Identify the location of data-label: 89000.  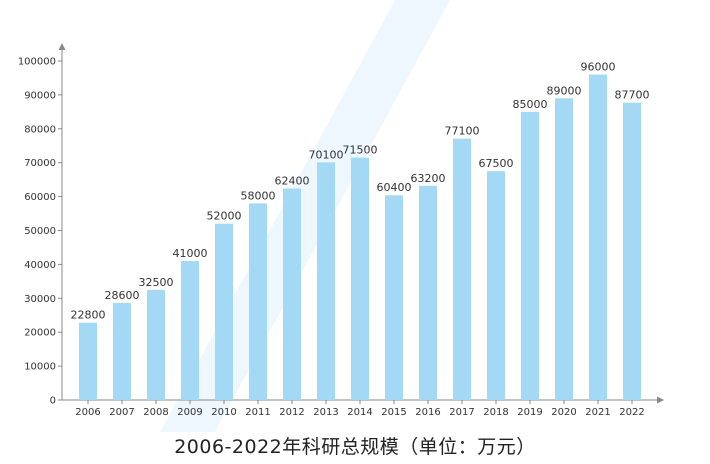
(564, 90).